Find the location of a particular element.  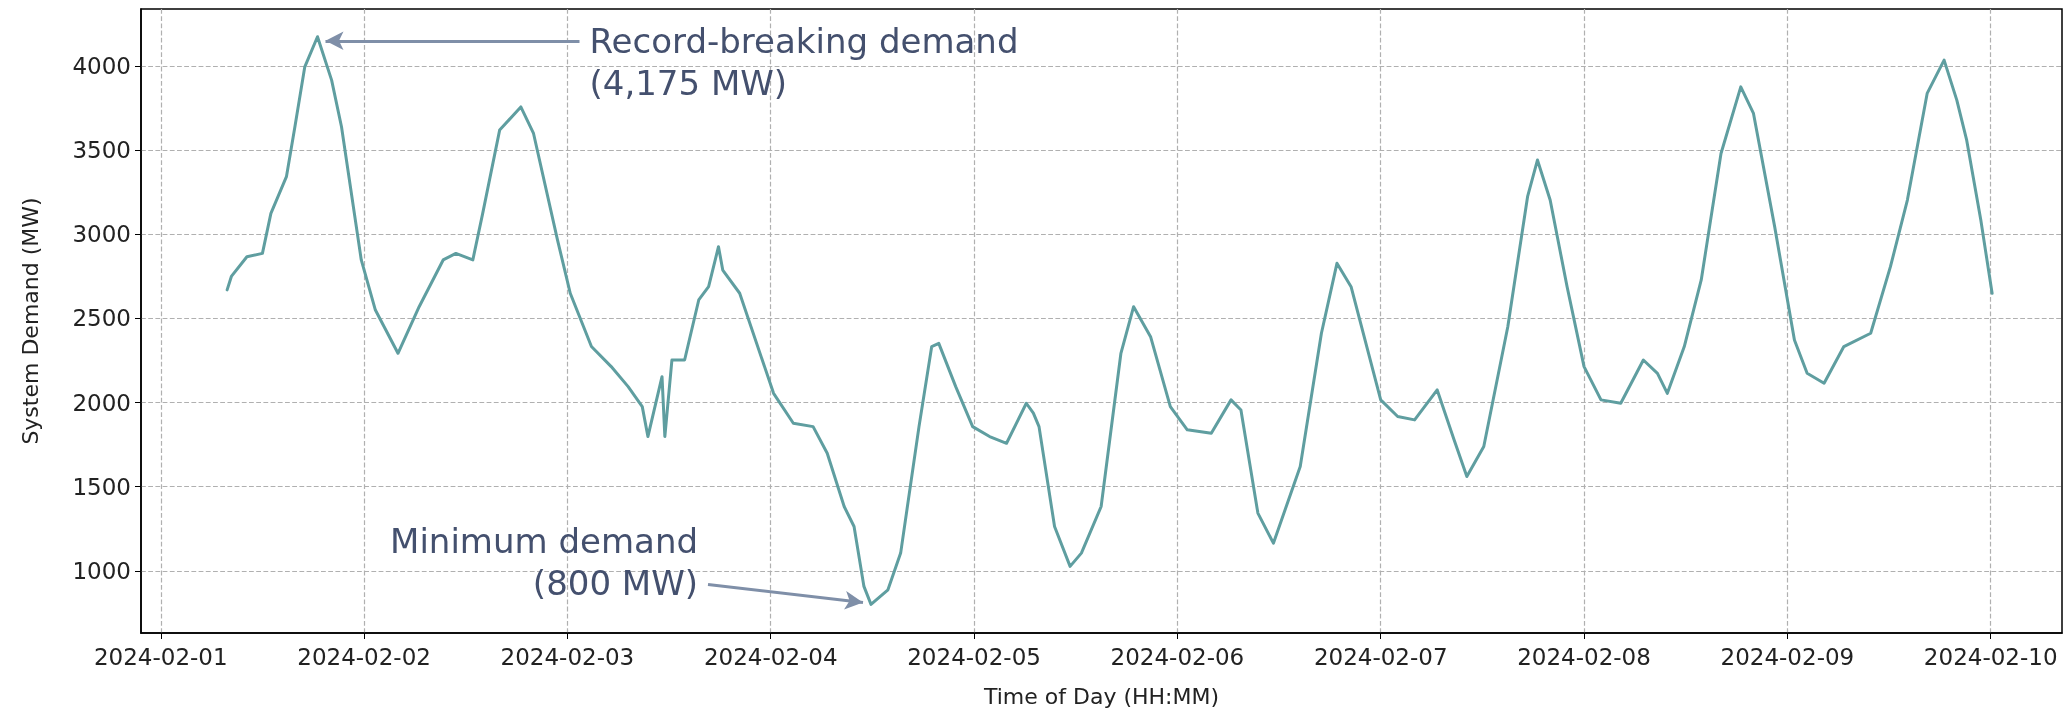

y-tick-label: 2500 is located at coordinates (101, 318).